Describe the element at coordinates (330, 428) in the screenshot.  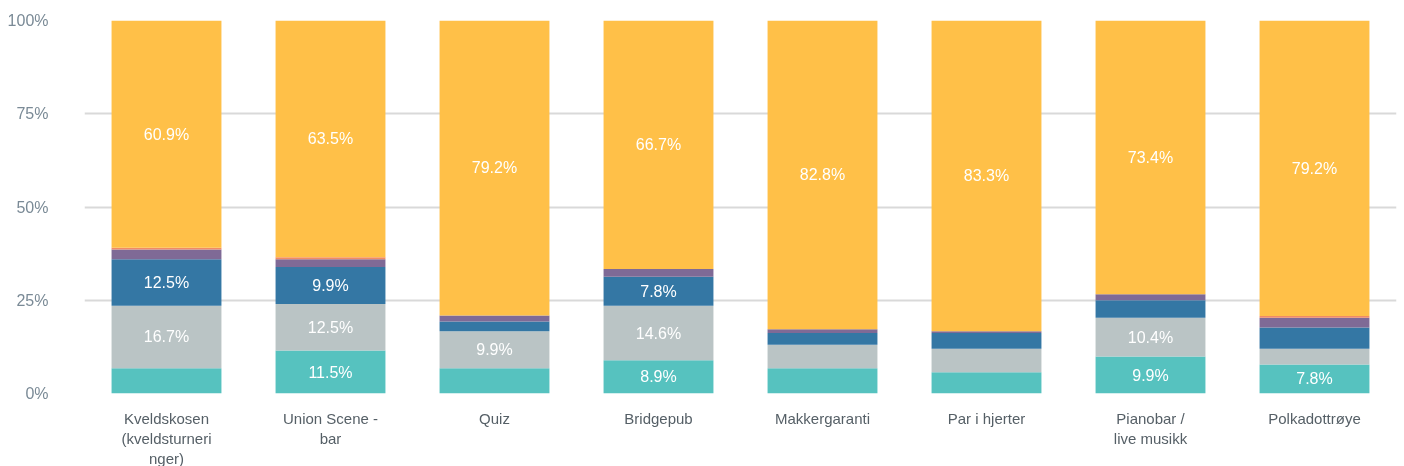
I see `x-tick-label: Union Scene - bar` at that location.